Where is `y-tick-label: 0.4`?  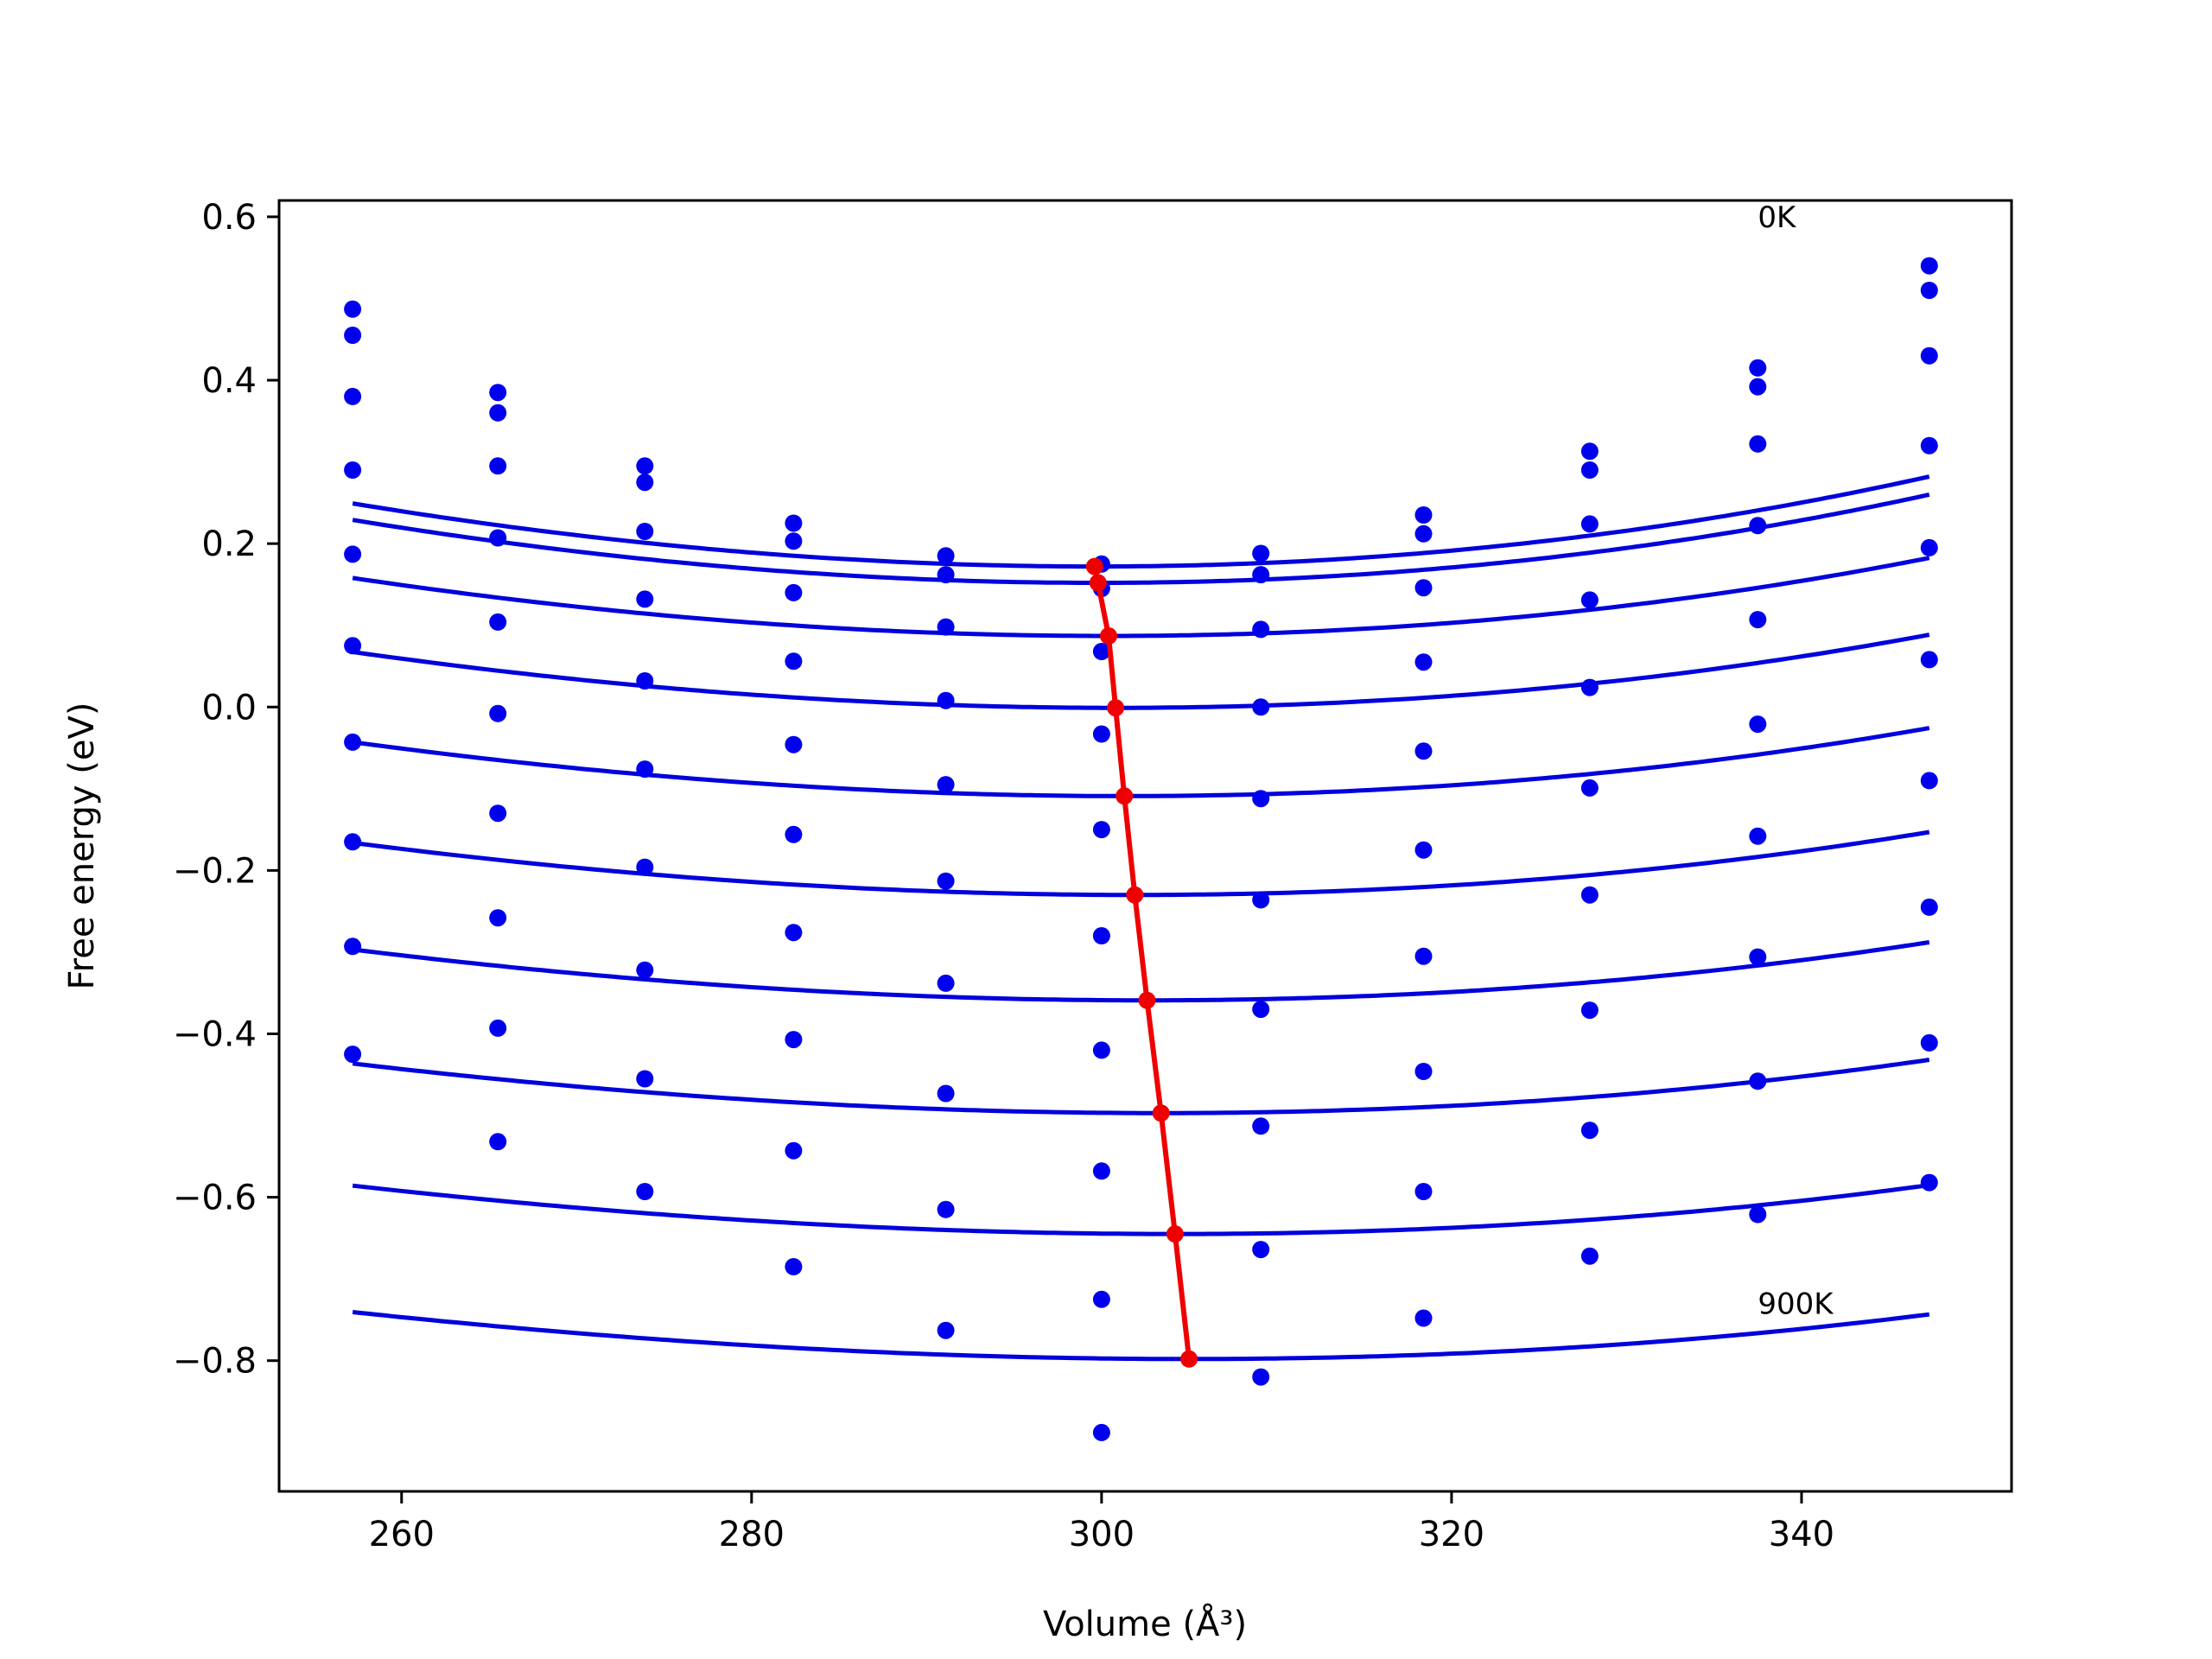
y-tick-label: 0.4 is located at coordinates (229, 381).